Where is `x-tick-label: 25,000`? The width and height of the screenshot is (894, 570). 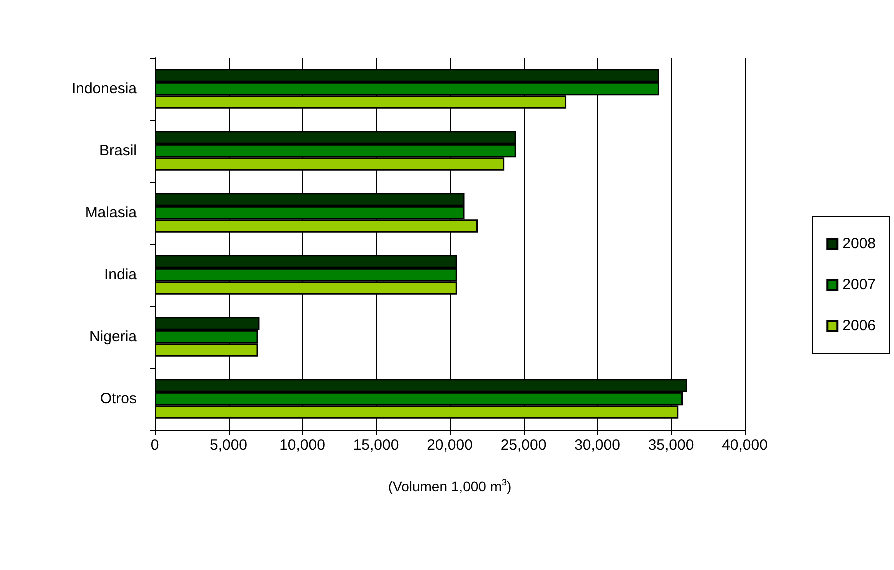
x-tick-label: 25,000 is located at coordinates (523, 445).